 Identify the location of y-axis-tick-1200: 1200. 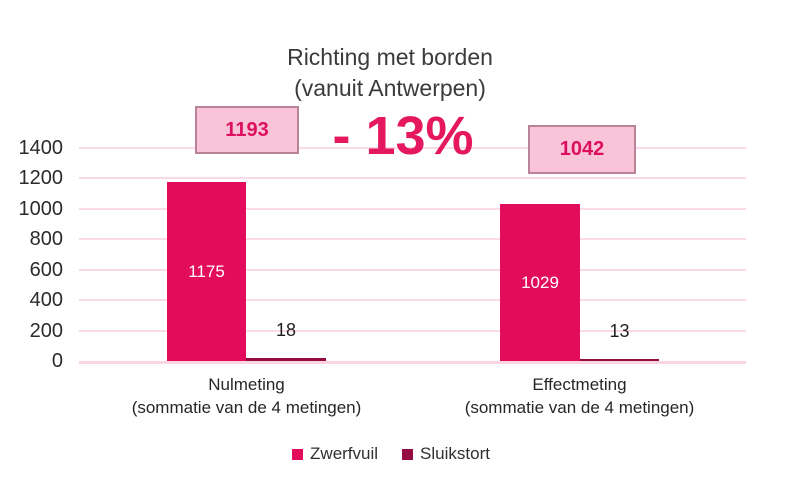
(41, 178).